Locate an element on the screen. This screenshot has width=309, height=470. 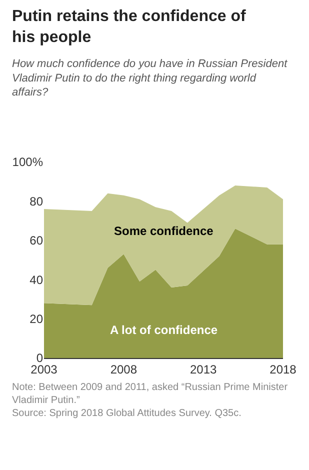
series-label: A lot of confidence is located at coordinates (164, 330).